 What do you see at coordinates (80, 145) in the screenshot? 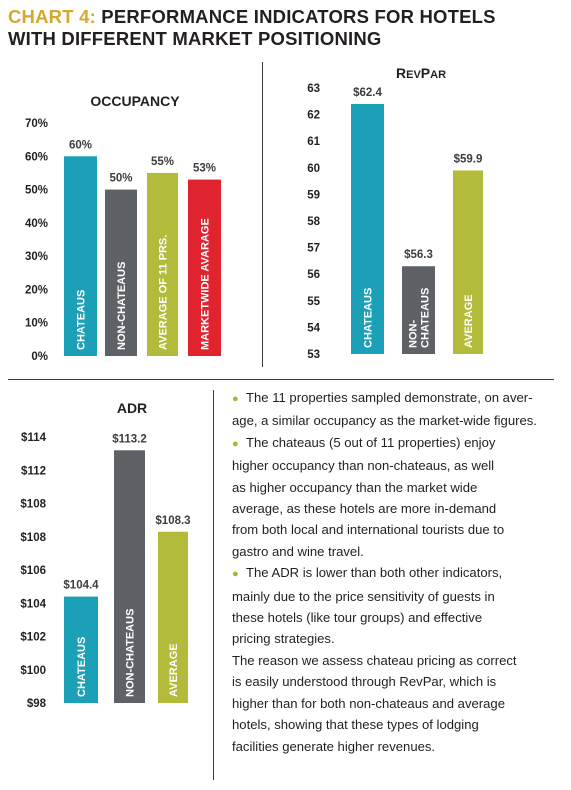
I see `occupancy-value-label: 60%` at bounding box center [80, 145].